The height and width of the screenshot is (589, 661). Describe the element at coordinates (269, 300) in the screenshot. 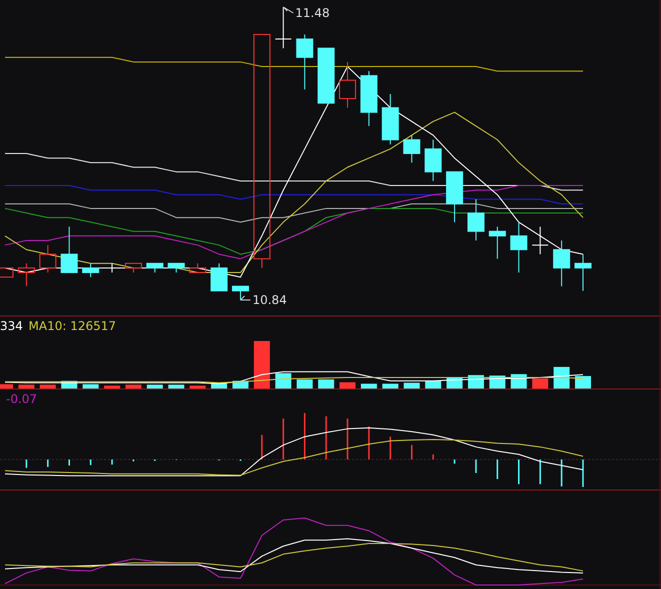

I see `annotation: 10.84` at that location.